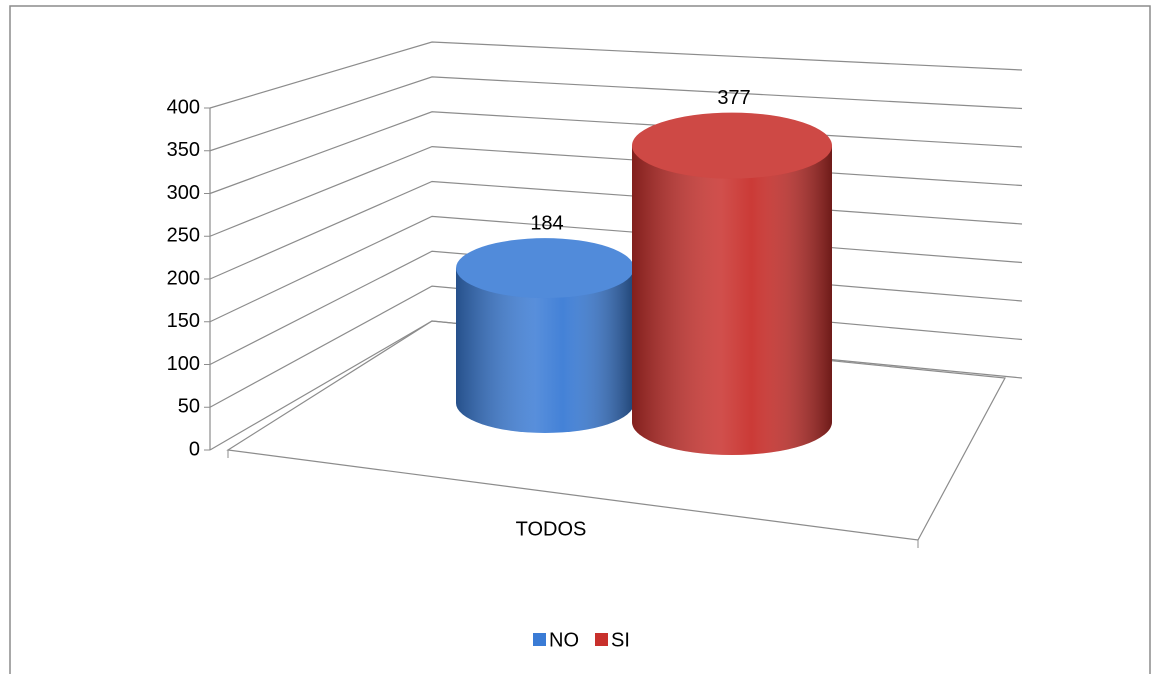 The width and height of the screenshot is (1162, 674). Describe the element at coordinates (551, 529) in the screenshot. I see `x-tick-label: TODOS` at that location.